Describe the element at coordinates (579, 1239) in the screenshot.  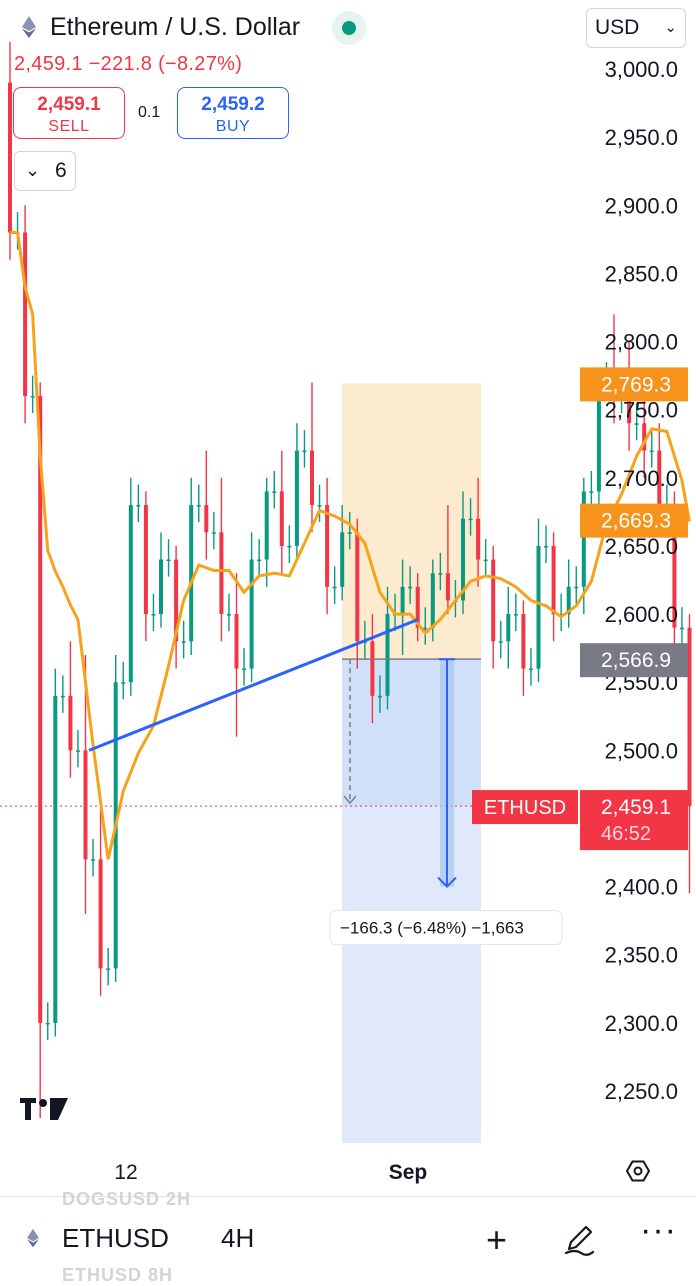
I see `drawing-tools-icon` at that location.